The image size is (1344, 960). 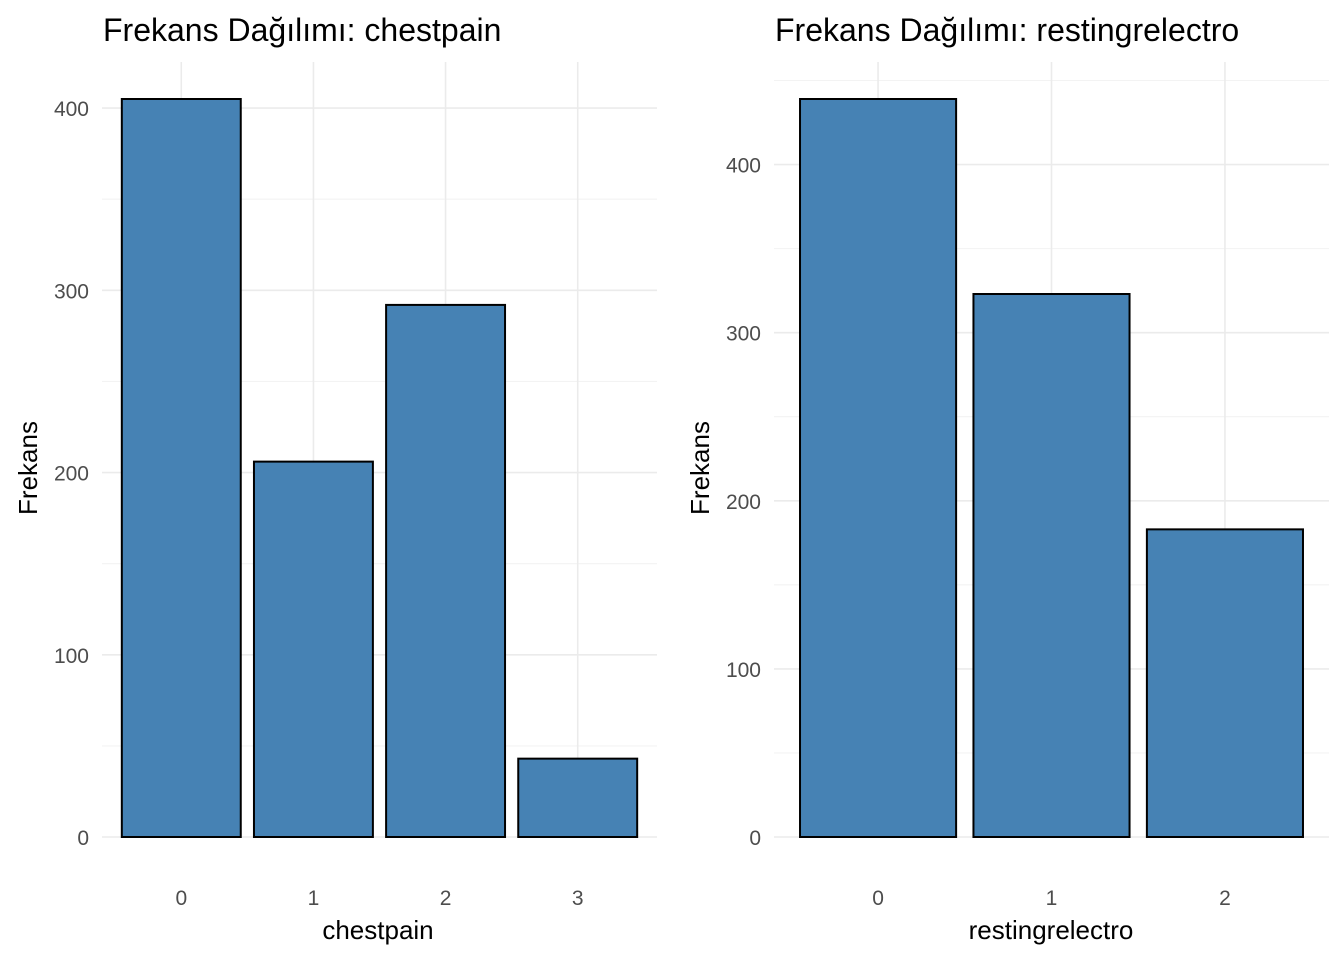 I want to click on x-tick-label: 3, so click(x=578, y=898).